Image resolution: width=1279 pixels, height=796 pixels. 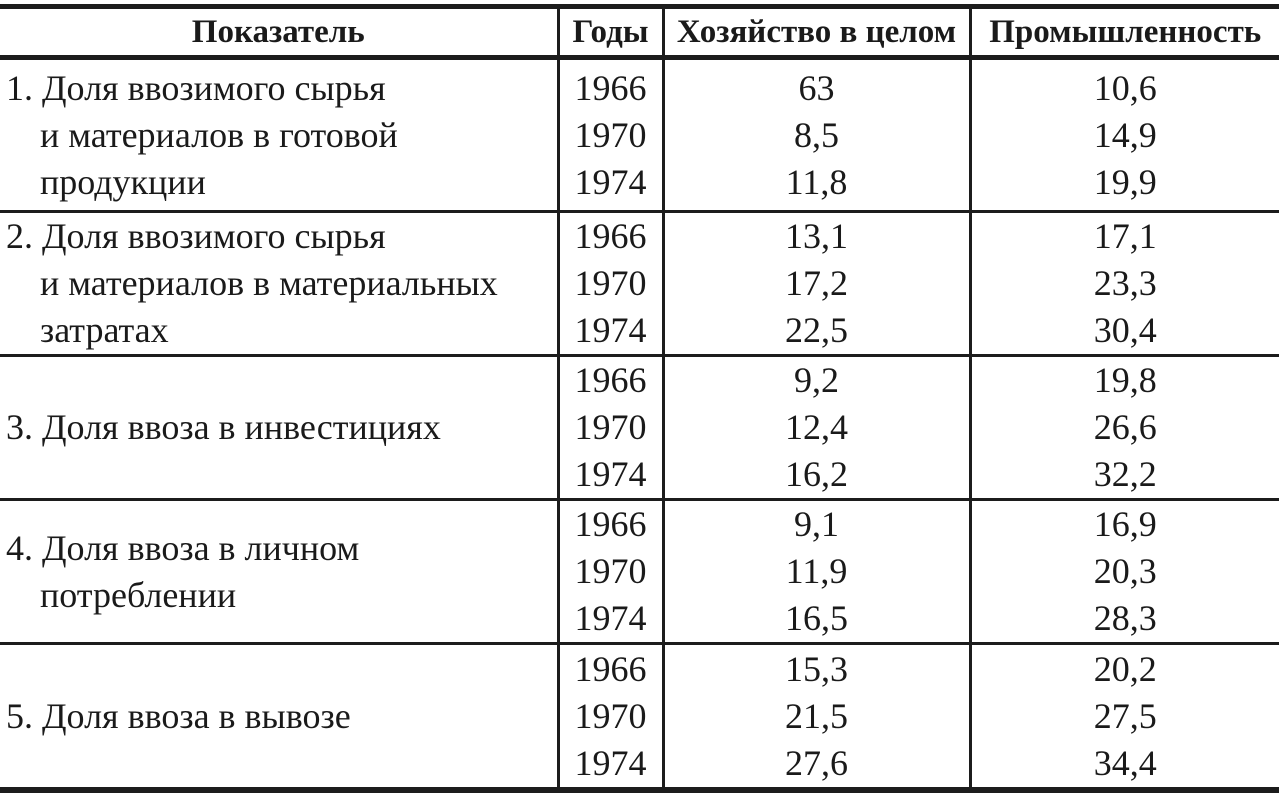 I want to click on industry-cell: 20,2 27,5 34,4, so click(x=1124, y=716).